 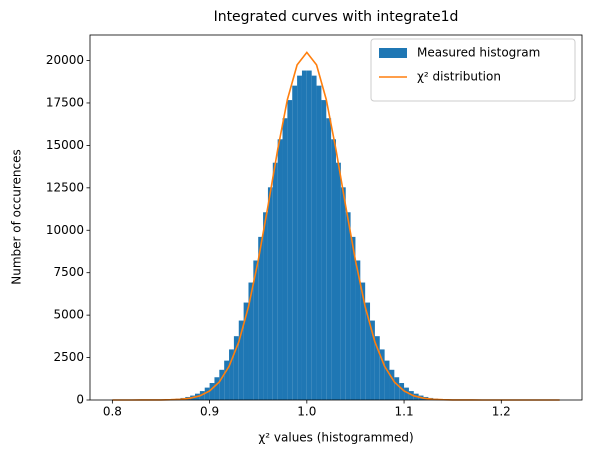 What do you see at coordinates (459, 77) in the screenshot?
I see `legend-label: χ² distribution` at bounding box center [459, 77].